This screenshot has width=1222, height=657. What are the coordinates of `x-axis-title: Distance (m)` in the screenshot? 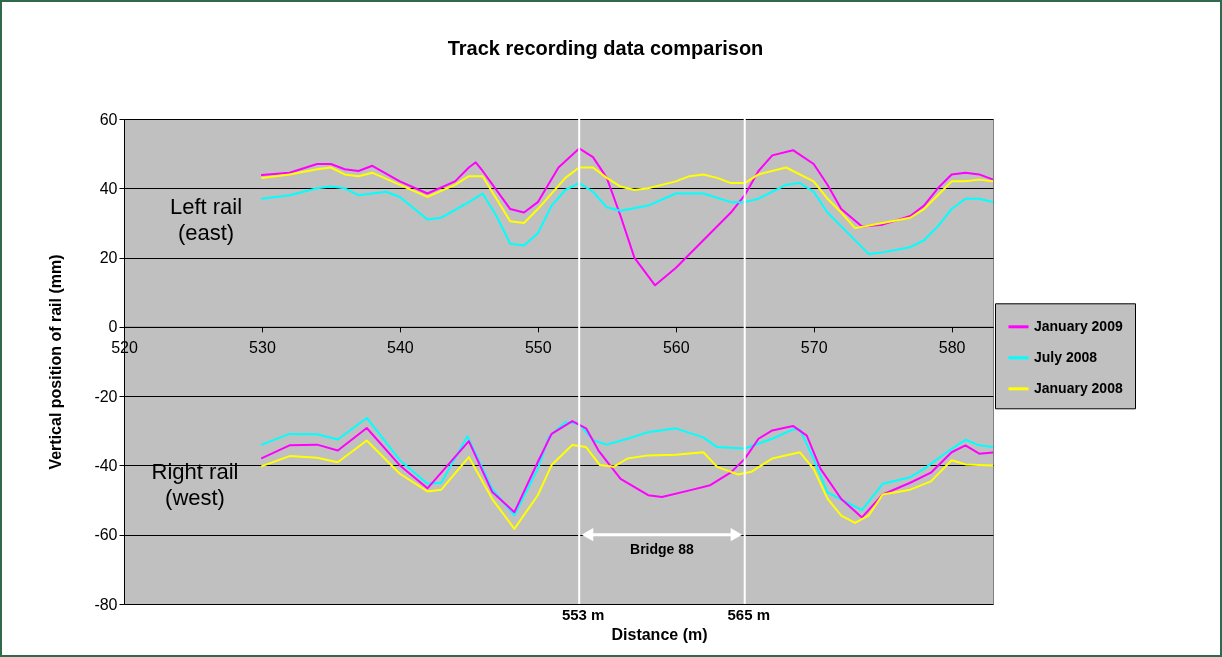 It's located at (659, 634).